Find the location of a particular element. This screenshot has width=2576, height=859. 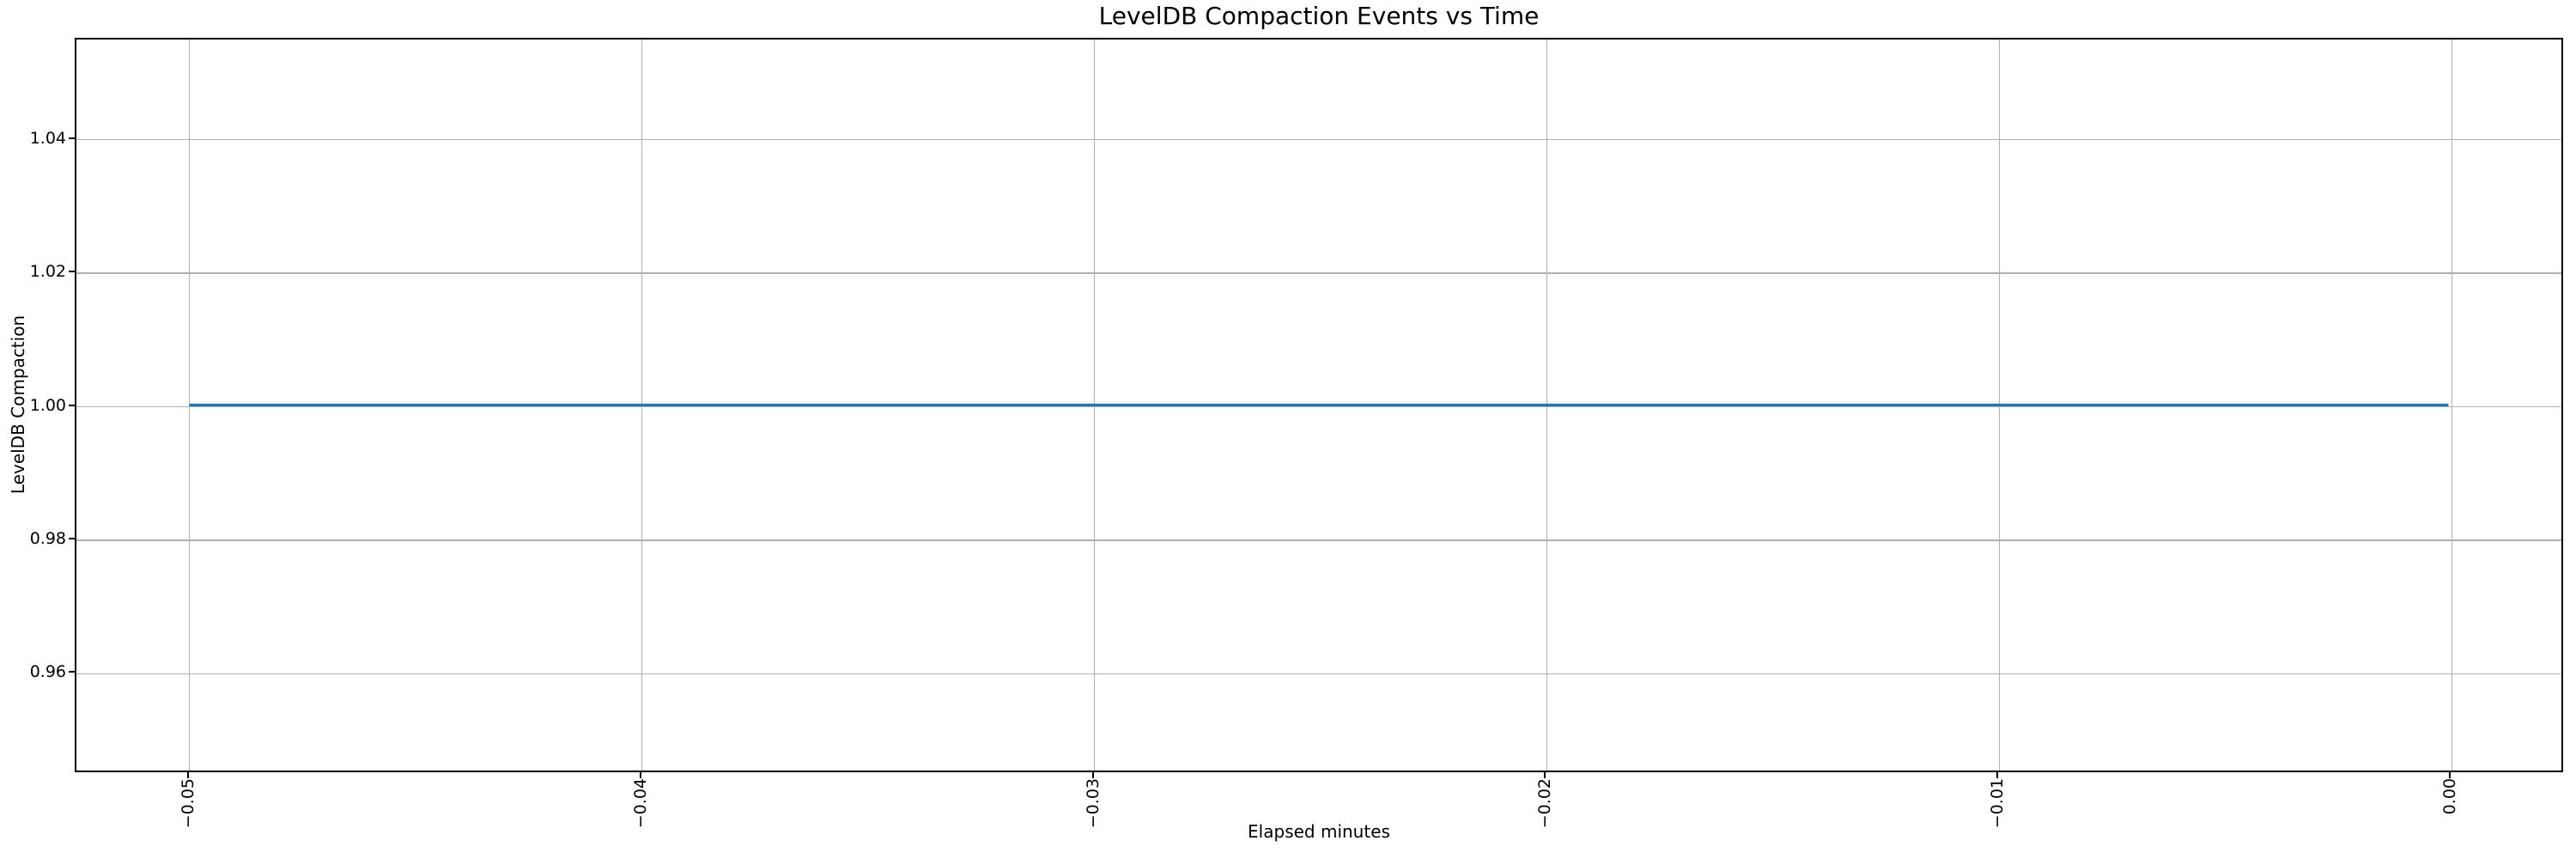

x-tick-label: −0.04 is located at coordinates (640, 804).